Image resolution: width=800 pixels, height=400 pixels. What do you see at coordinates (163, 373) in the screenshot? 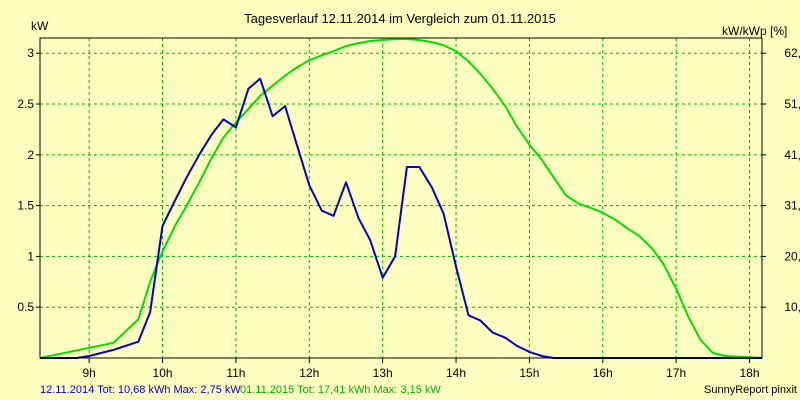
I see `x-tick-label: 10h` at bounding box center [163, 373].